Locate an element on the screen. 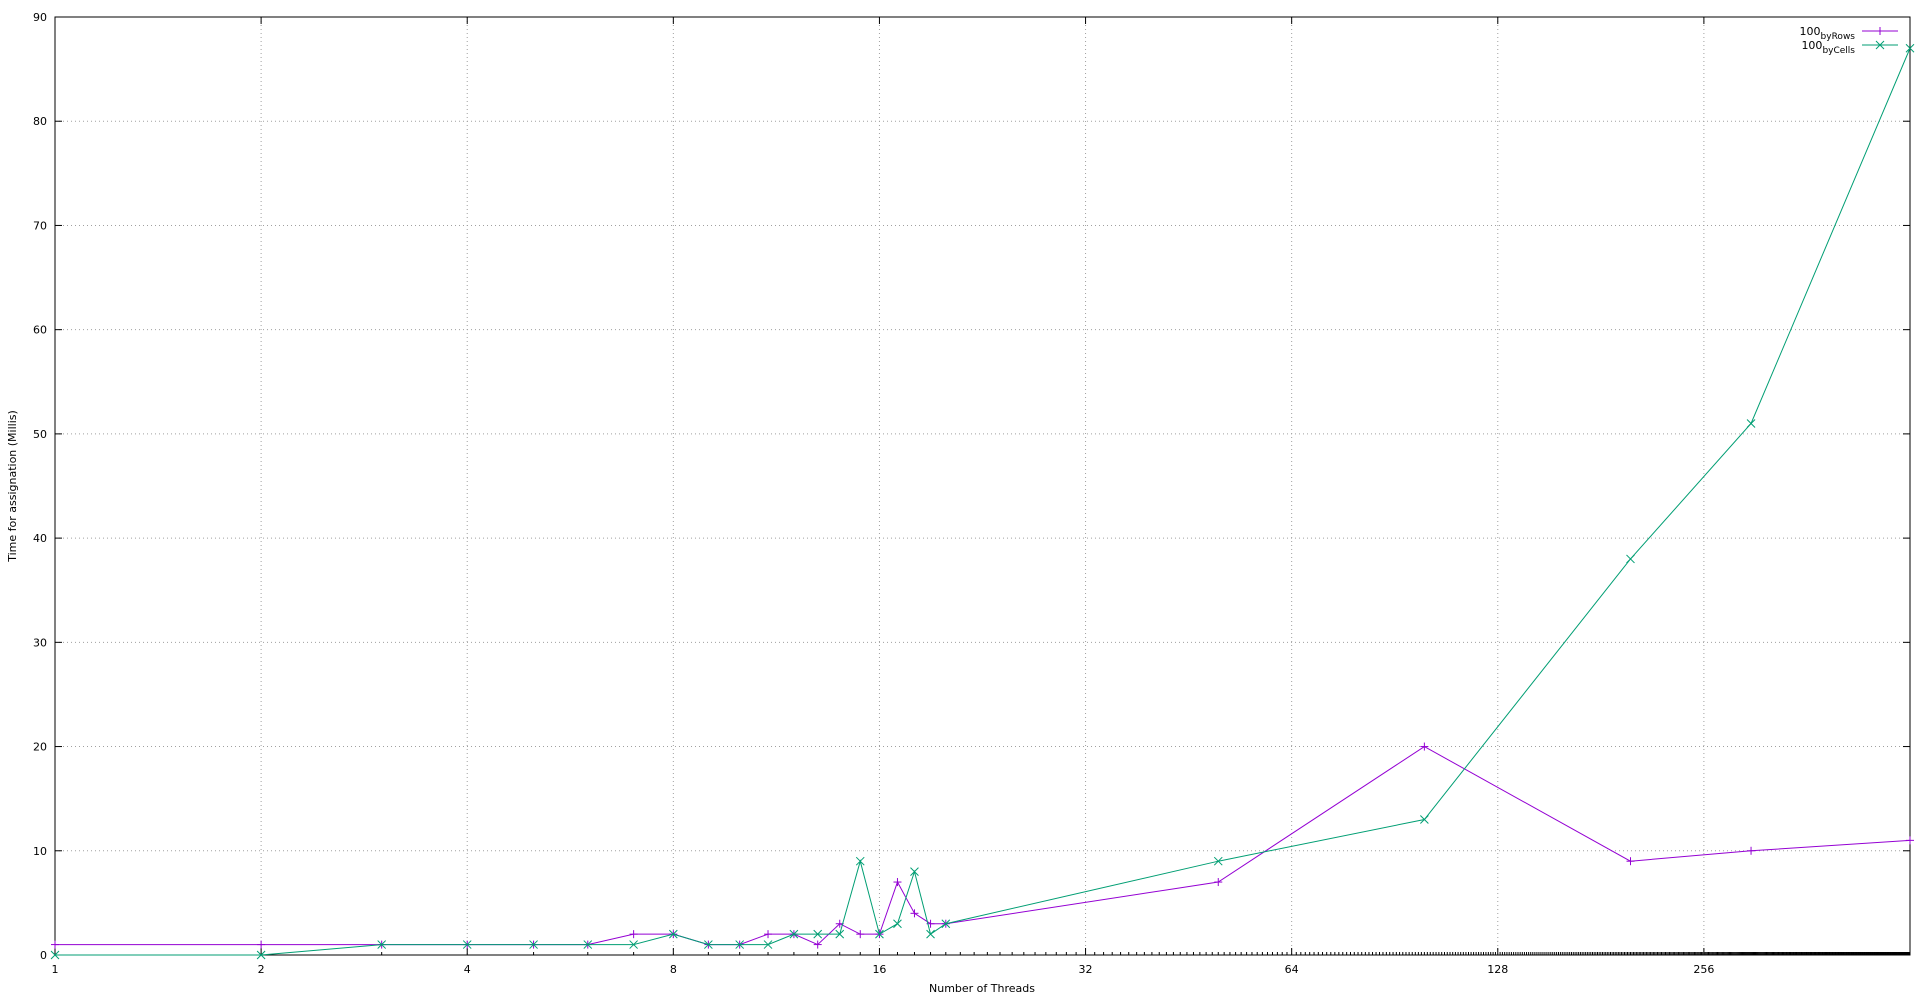 The width and height of the screenshot is (1920, 1001). x-tick-label: 1 is located at coordinates (55, 969).